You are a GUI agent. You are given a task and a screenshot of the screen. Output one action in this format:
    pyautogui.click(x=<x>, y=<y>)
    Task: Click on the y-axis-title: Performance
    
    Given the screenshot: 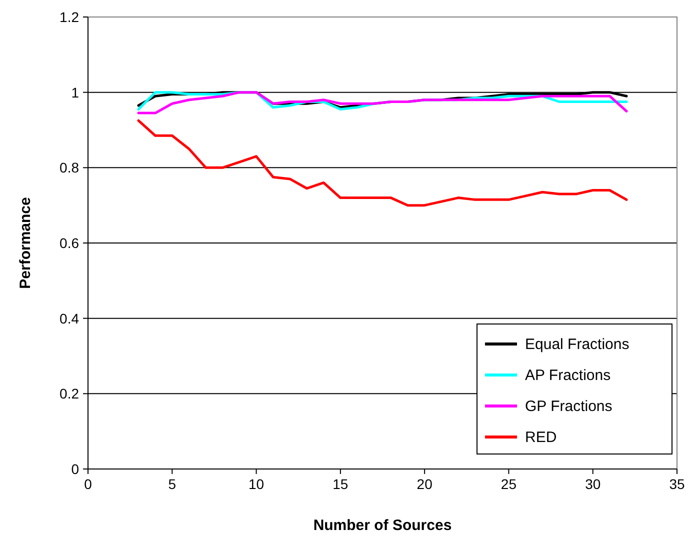 What is the action you would take?
    pyautogui.click(x=25, y=243)
    